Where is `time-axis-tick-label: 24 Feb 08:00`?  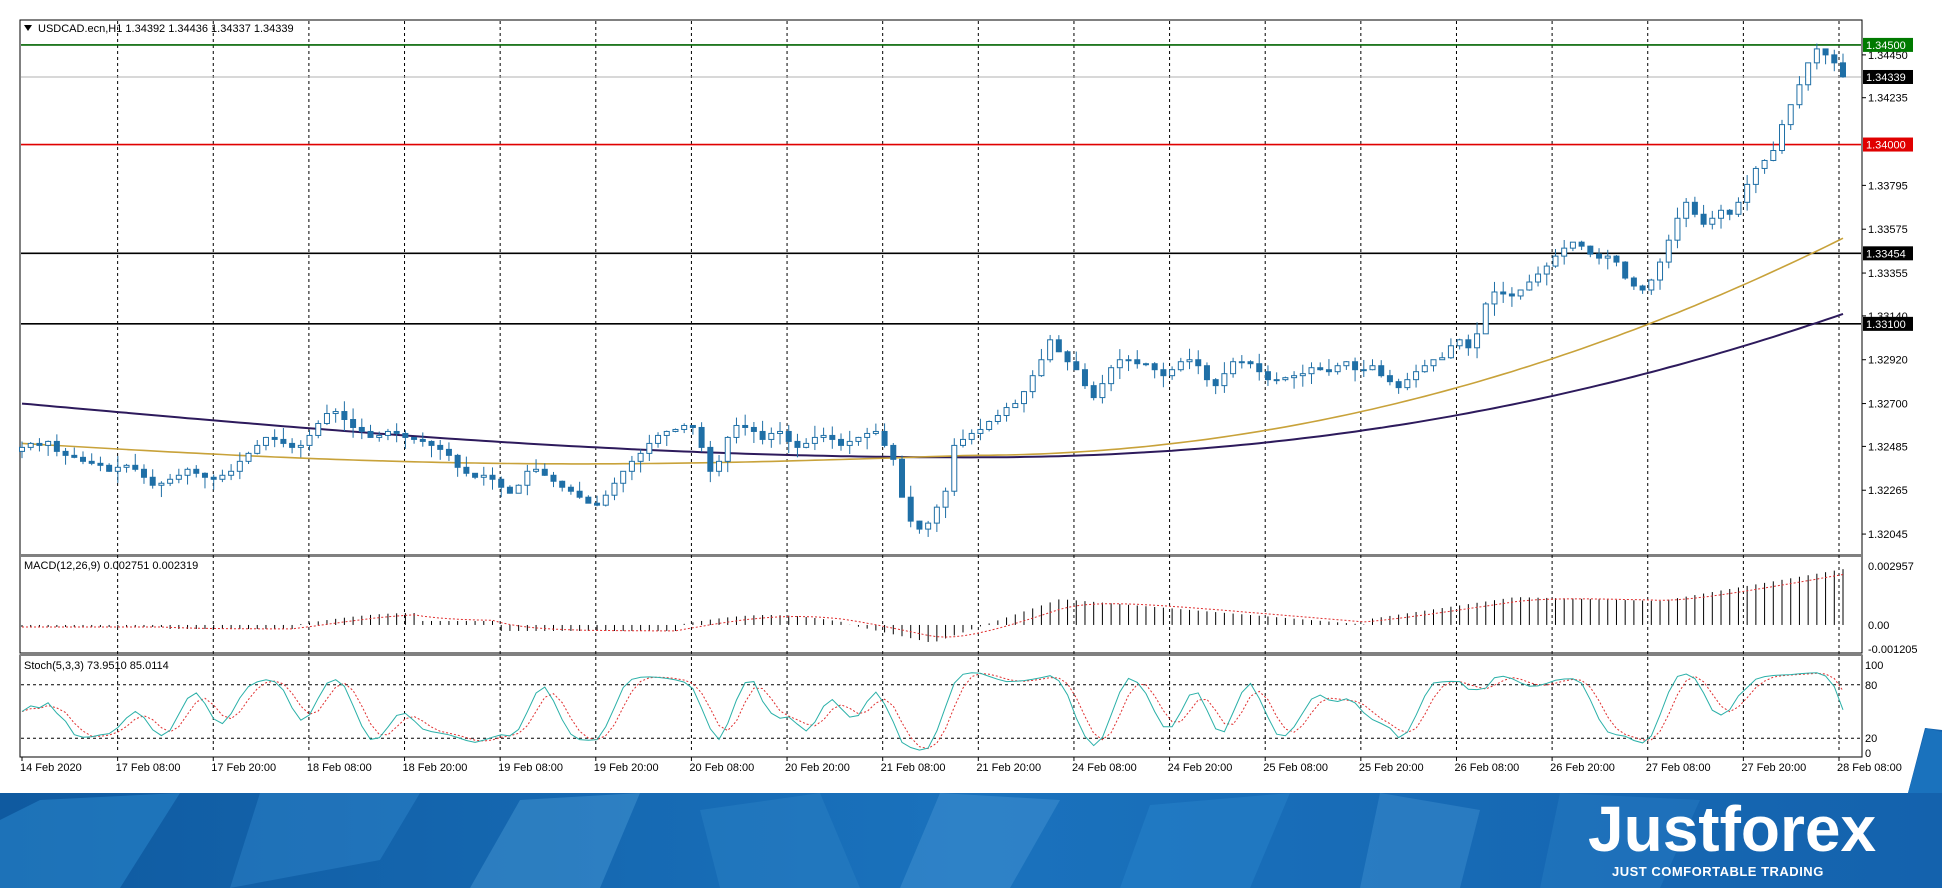
time-axis-tick-label: 24 Feb 08:00 is located at coordinates (1104, 768).